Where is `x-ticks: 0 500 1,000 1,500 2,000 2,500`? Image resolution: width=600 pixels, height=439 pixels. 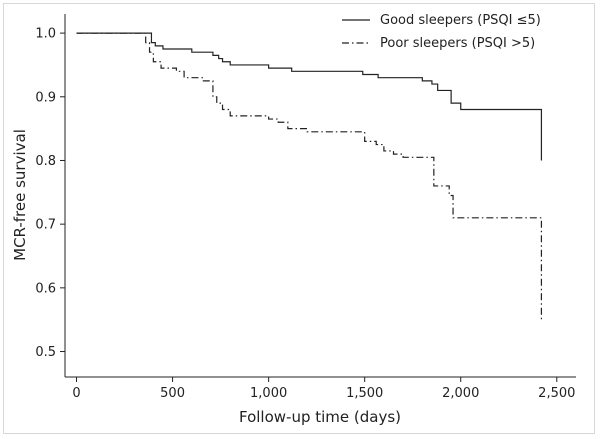
x-ticks: 0 500 1,000 1,500 2,000 2,500 is located at coordinates (323, 389).